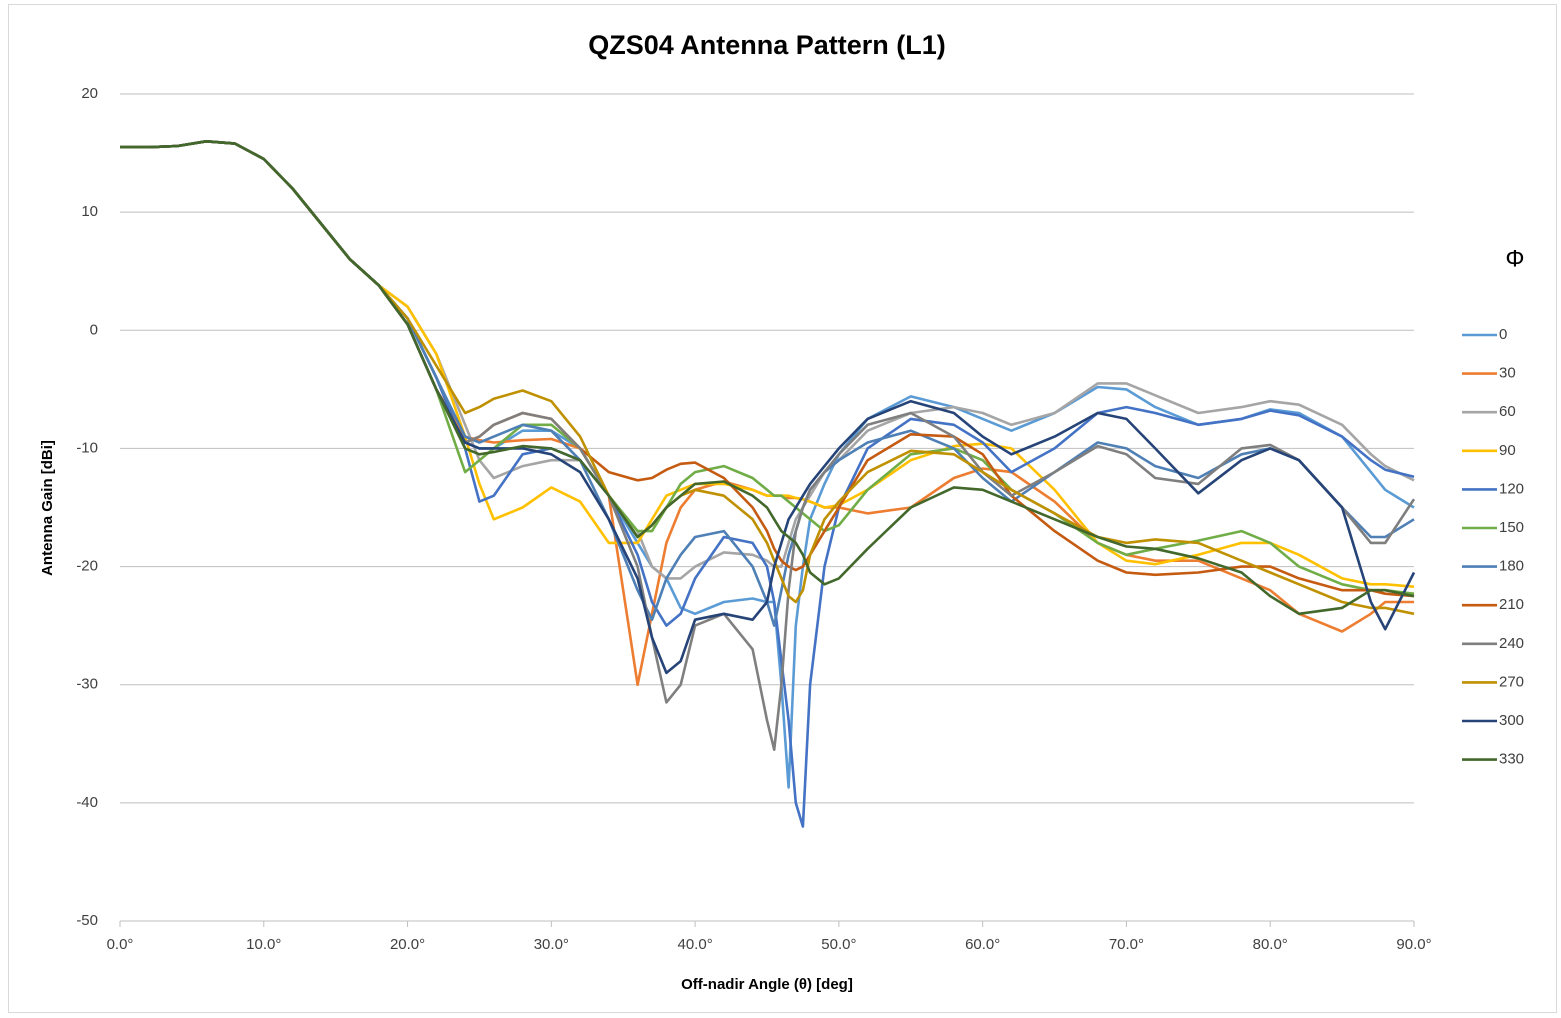 The height and width of the screenshot is (1018, 1561). I want to click on y-tick-label: 20, so click(89, 93).